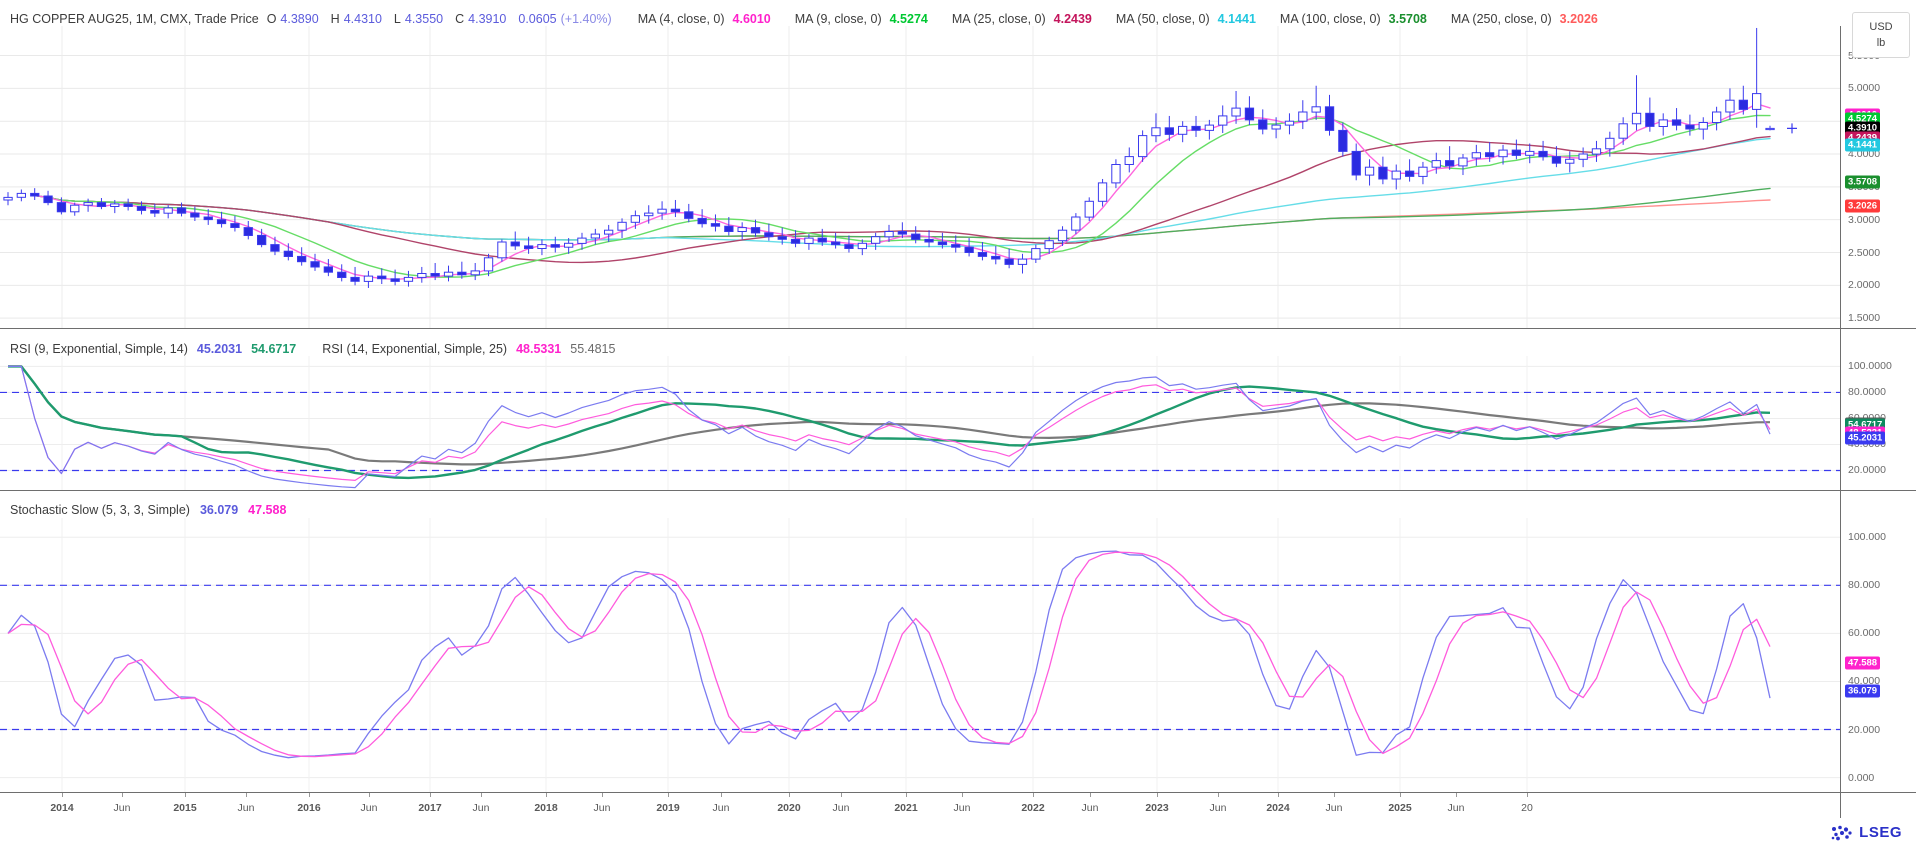 This screenshot has width=1916, height=847. What do you see at coordinates (1863, 663) in the screenshot?
I see `stochastic-badge: 47.588` at bounding box center [1863, 663].